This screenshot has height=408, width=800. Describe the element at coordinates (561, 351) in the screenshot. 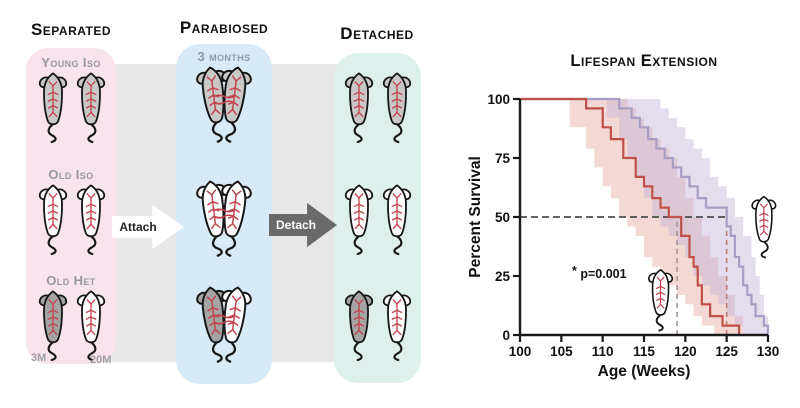

I see `x-tick-label: 105` at that location.